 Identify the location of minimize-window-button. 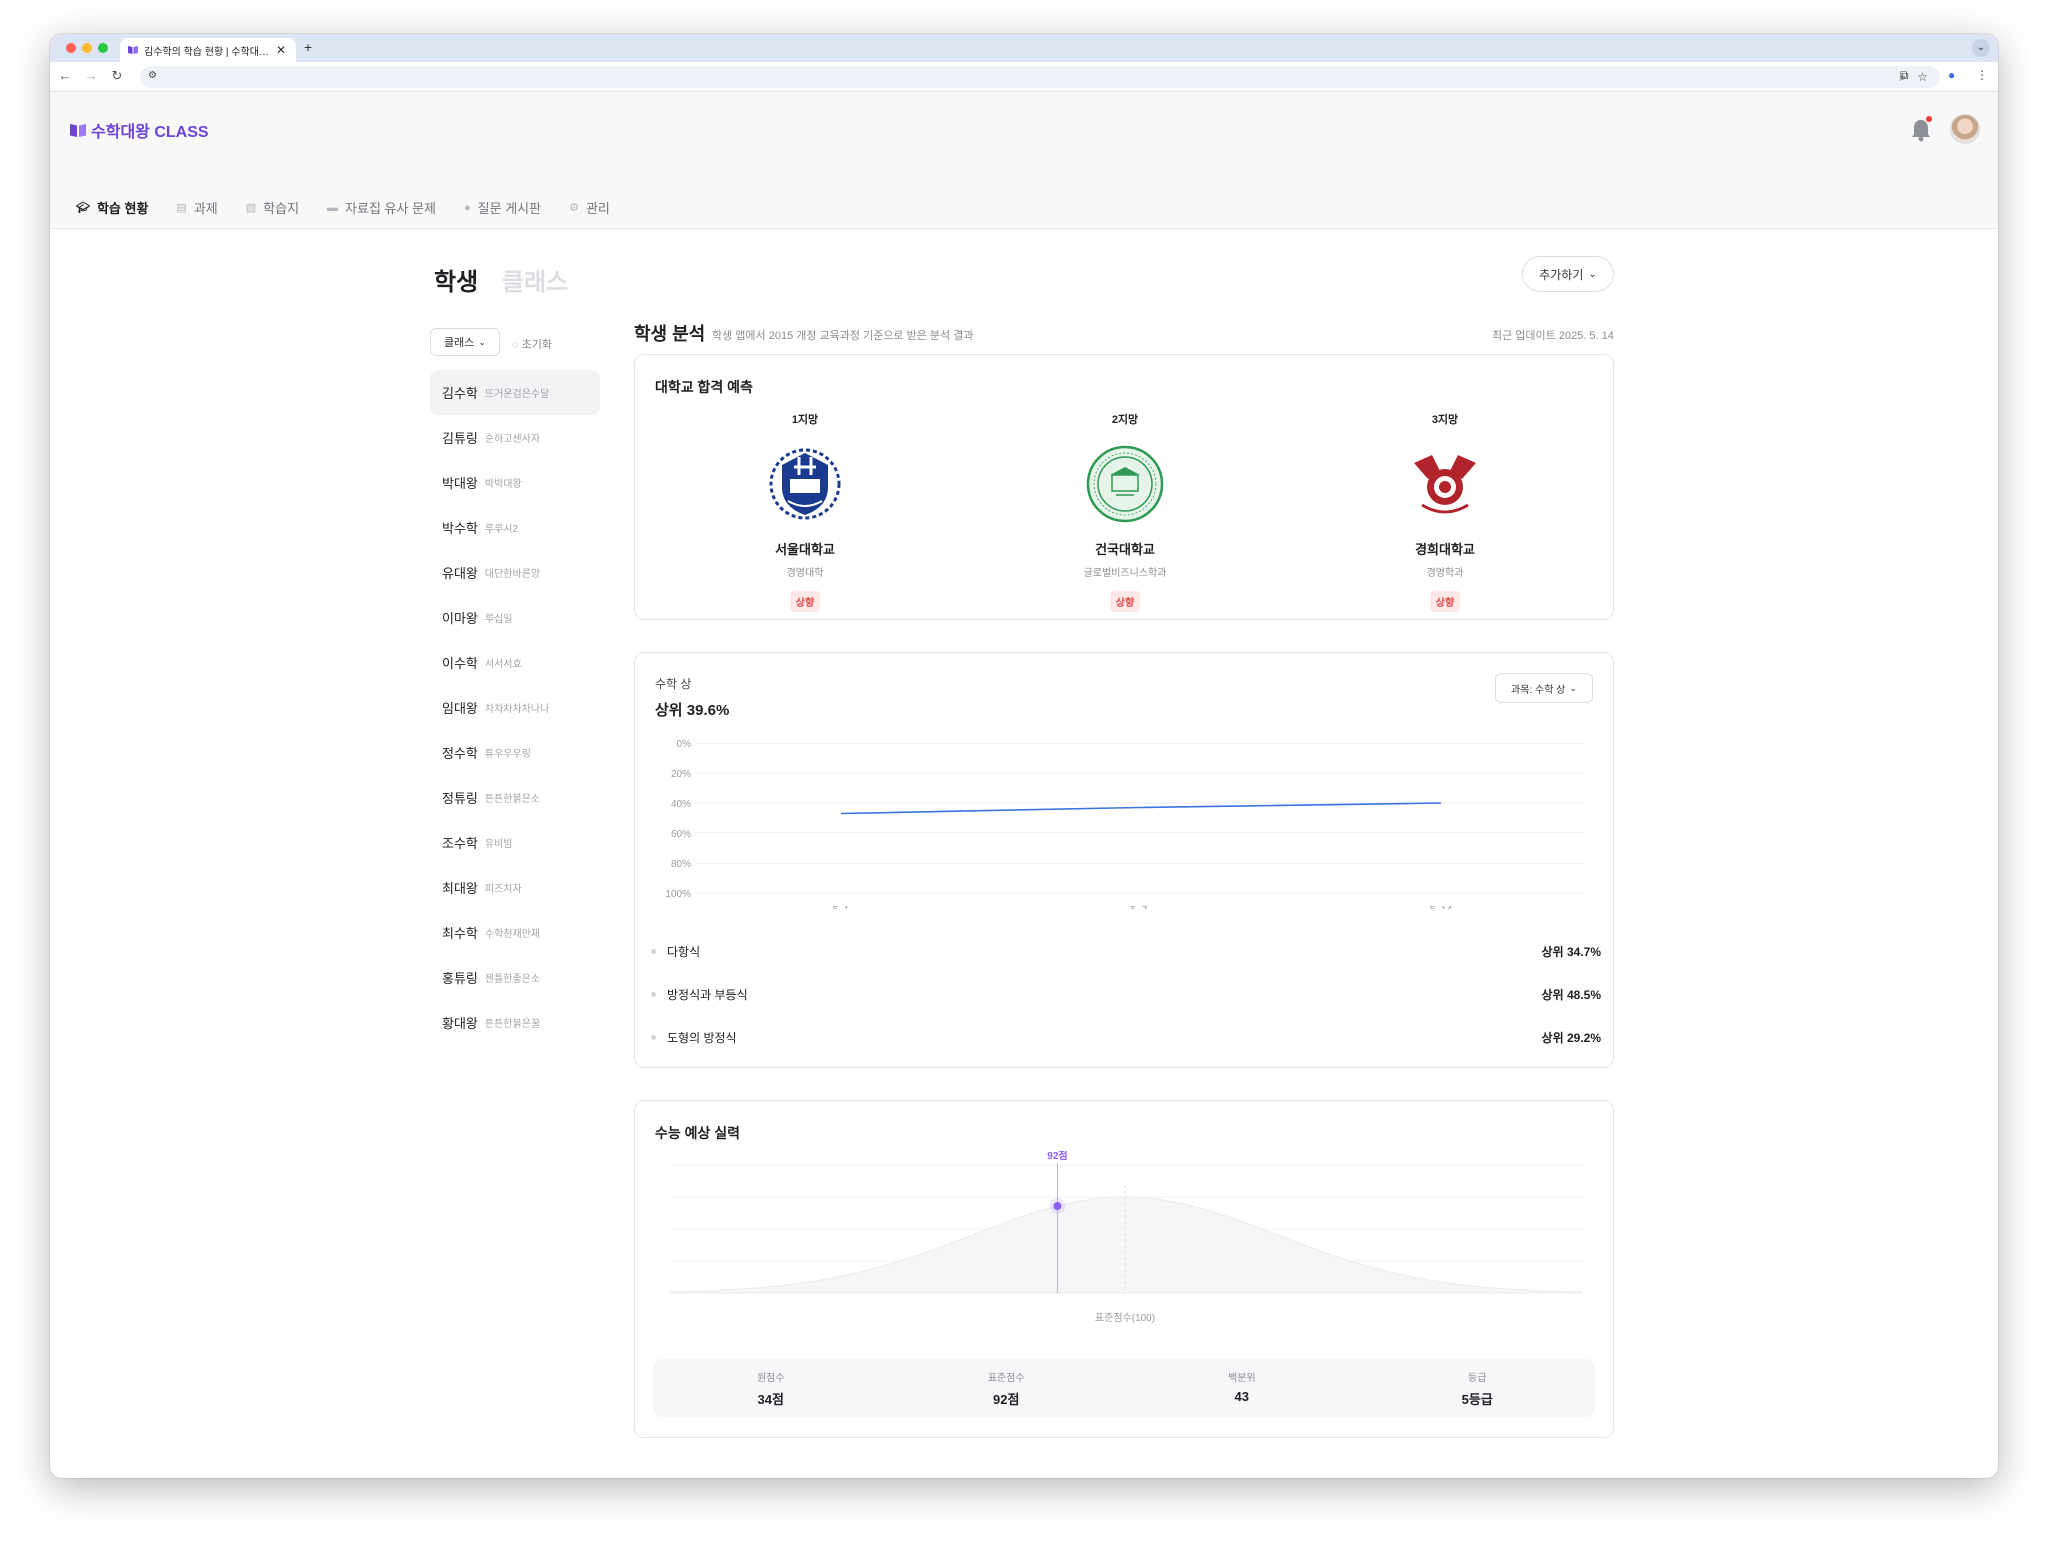
(87, 48).